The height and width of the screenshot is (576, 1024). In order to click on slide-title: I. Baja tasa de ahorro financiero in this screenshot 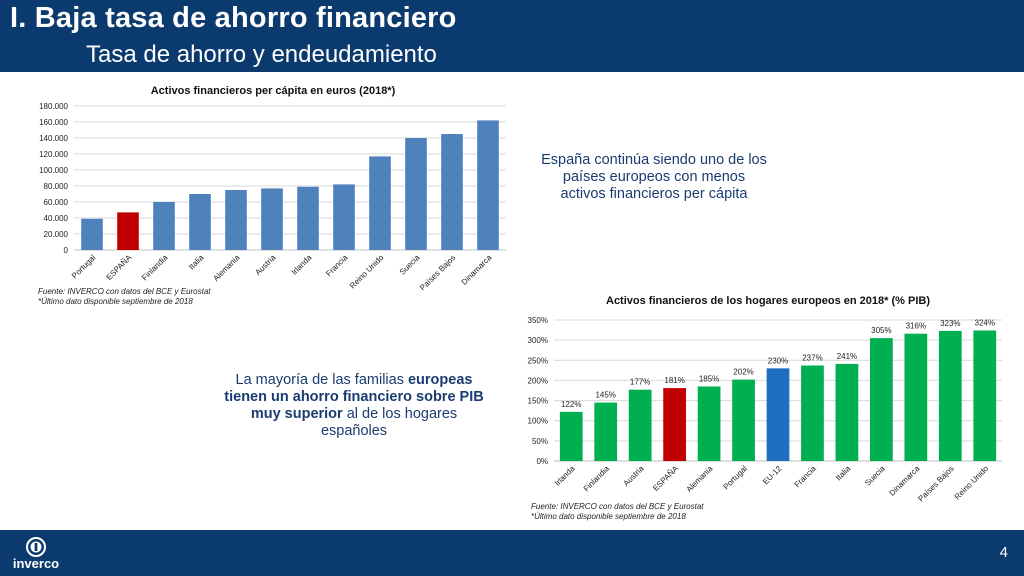, I will do `click(233, 18)`.